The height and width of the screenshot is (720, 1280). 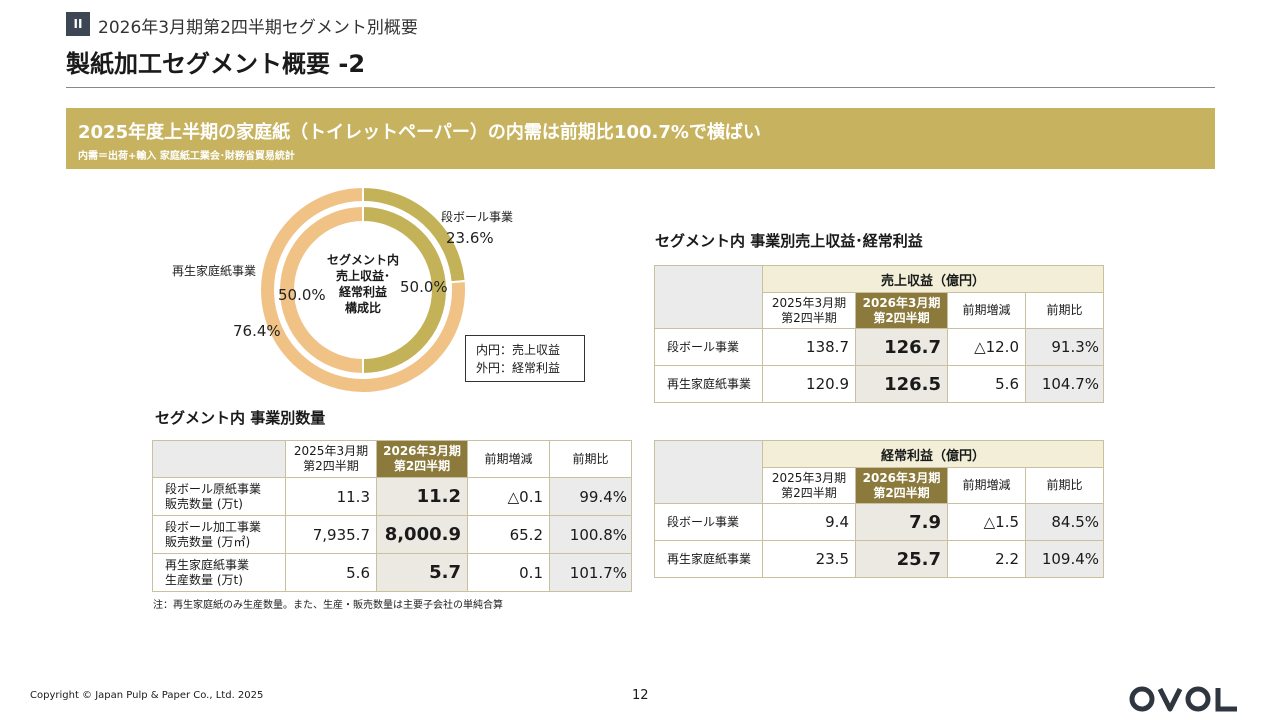 I want to click on inner-slice-tissue, so click(x=321, y=290).